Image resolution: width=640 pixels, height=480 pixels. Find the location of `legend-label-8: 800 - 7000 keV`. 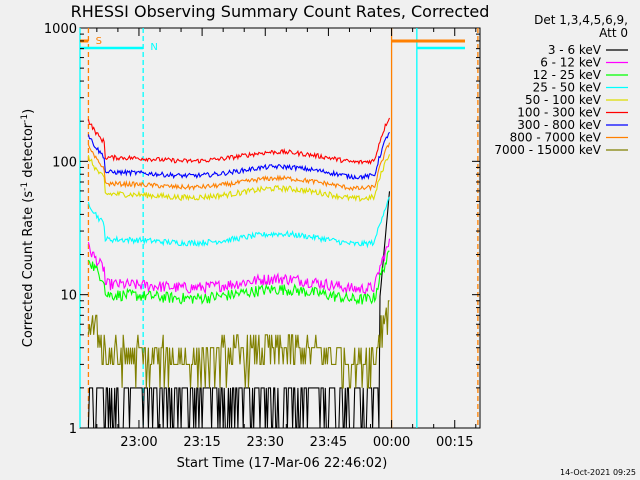

legend-label-8: 800 - 7000 keV is located at coordinates (556, 138).